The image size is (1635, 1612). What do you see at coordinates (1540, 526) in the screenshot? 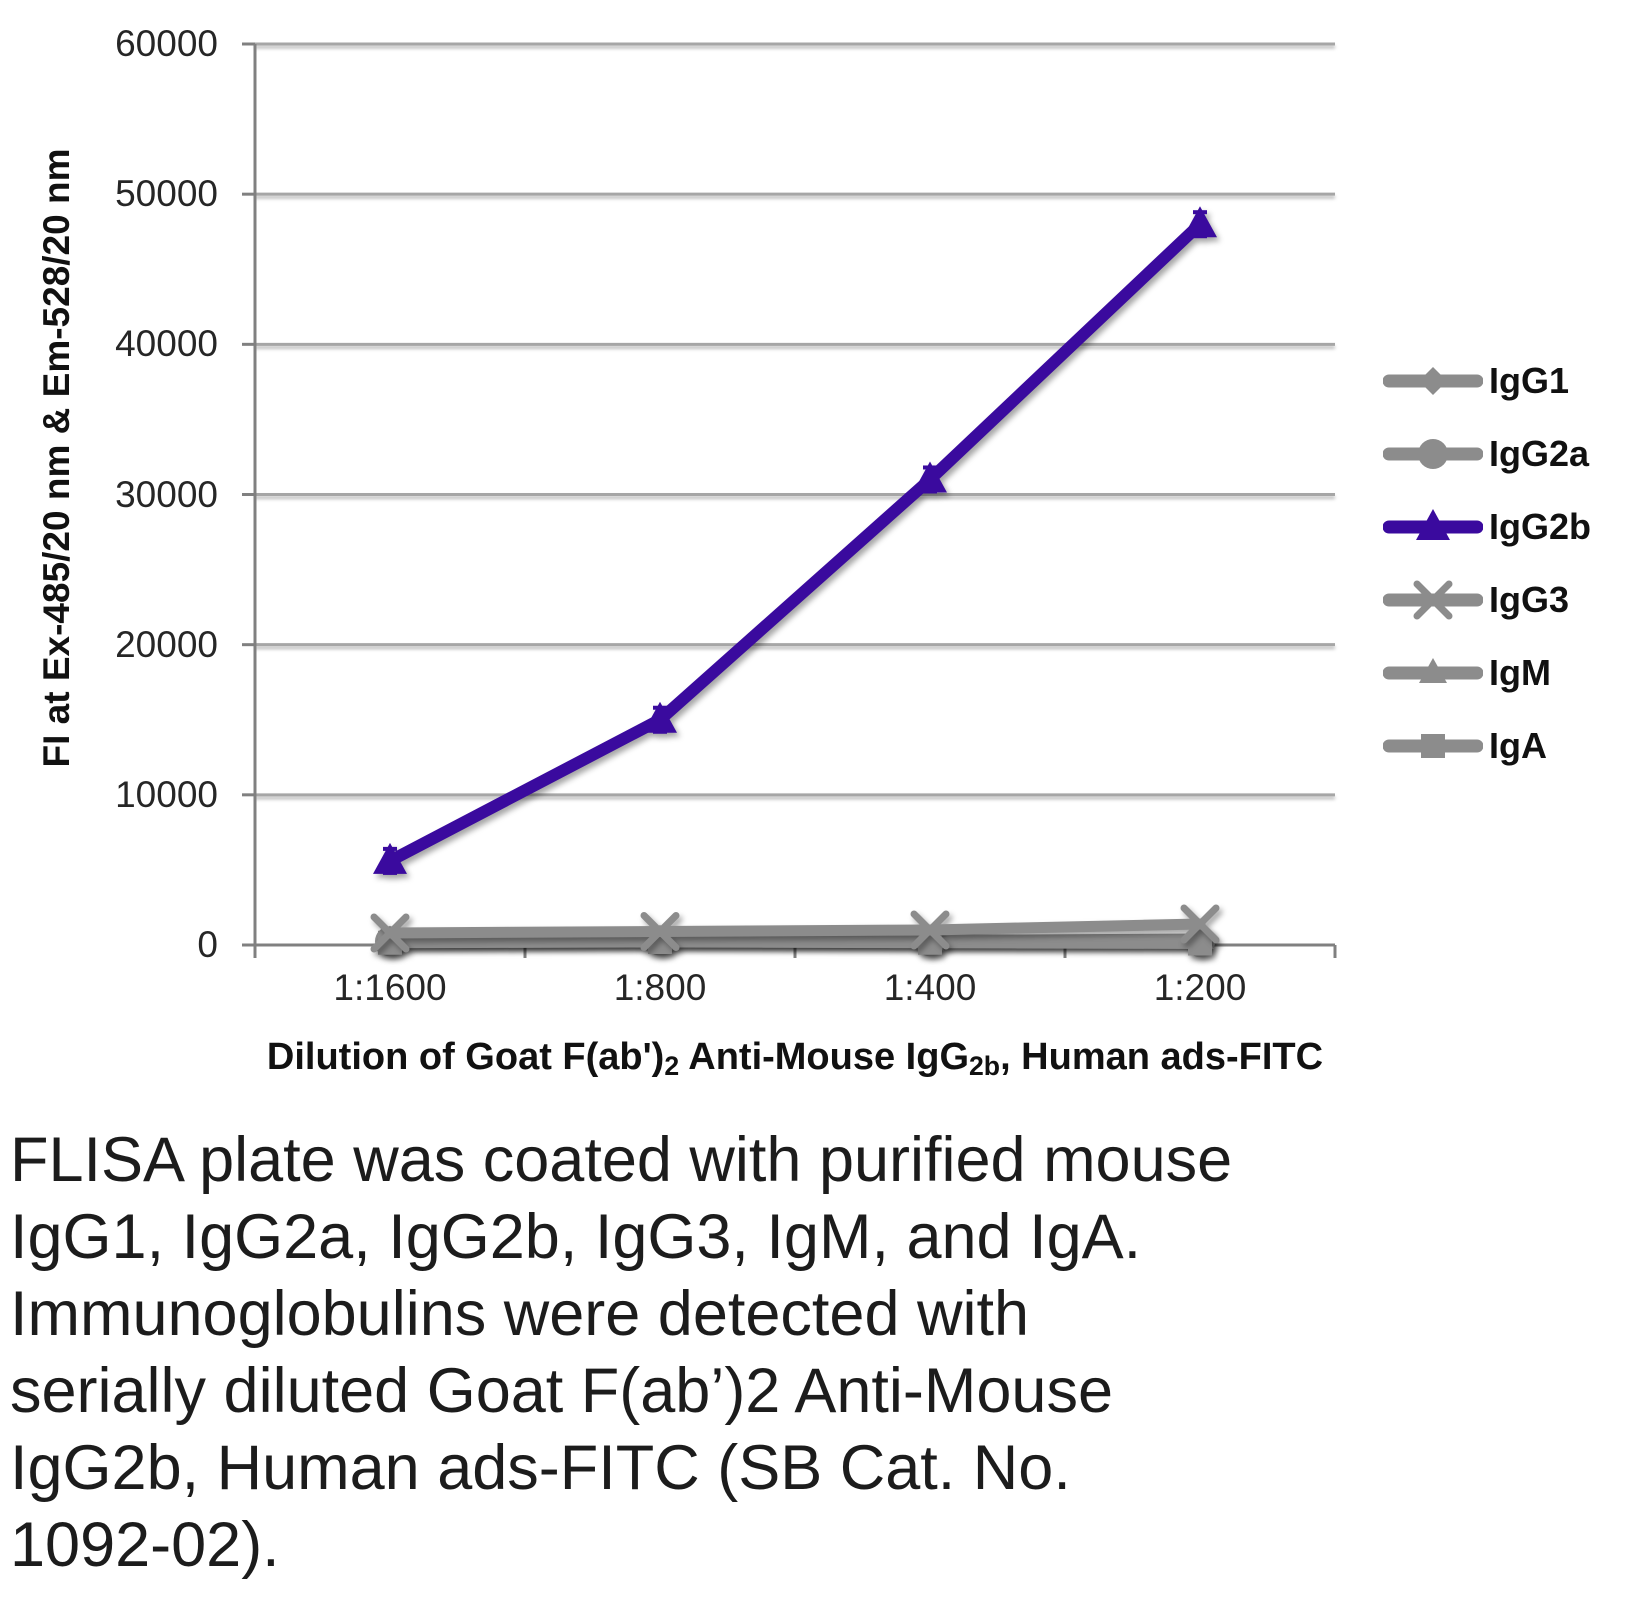
I see `legend-label: IgG2b` at bounding box center [1540, 526].